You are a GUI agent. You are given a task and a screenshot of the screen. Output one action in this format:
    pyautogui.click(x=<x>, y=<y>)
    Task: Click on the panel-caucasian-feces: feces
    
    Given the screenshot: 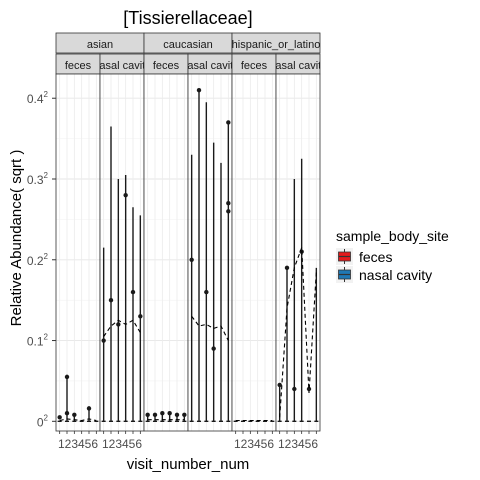 What is the action you would take?
    pyautogui.click(x=166, y=242)
    